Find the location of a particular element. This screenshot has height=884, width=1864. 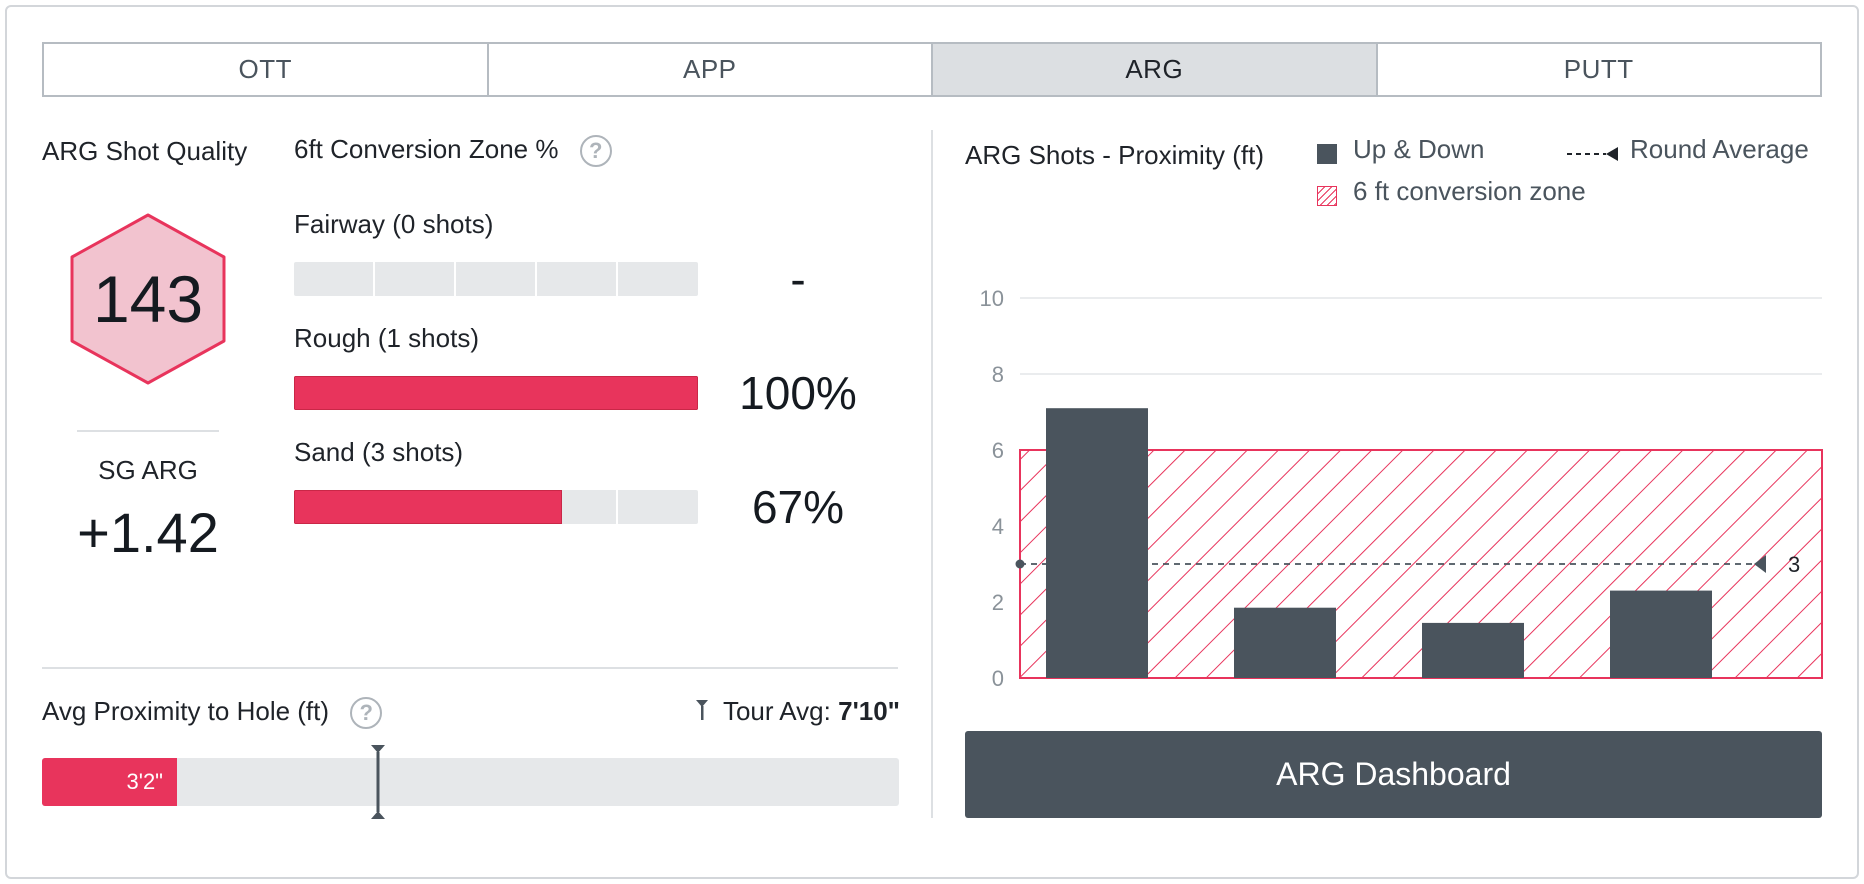

y-tick-label: 8 is located at coordinates (998, 374).